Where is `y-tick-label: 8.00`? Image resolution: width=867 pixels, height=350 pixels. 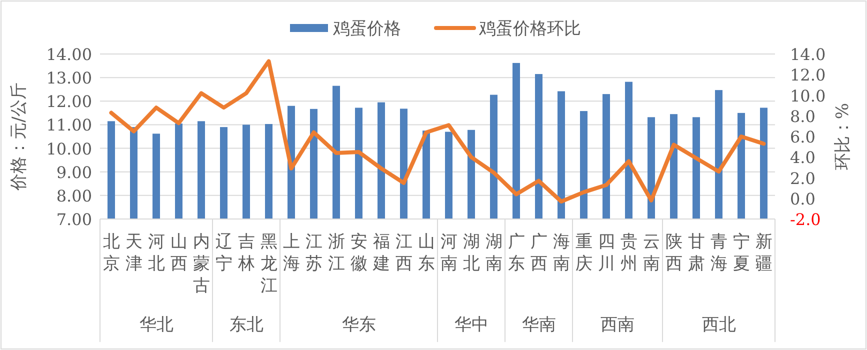 y-tick-label: 8.00 is located at coordinates (74, 196).